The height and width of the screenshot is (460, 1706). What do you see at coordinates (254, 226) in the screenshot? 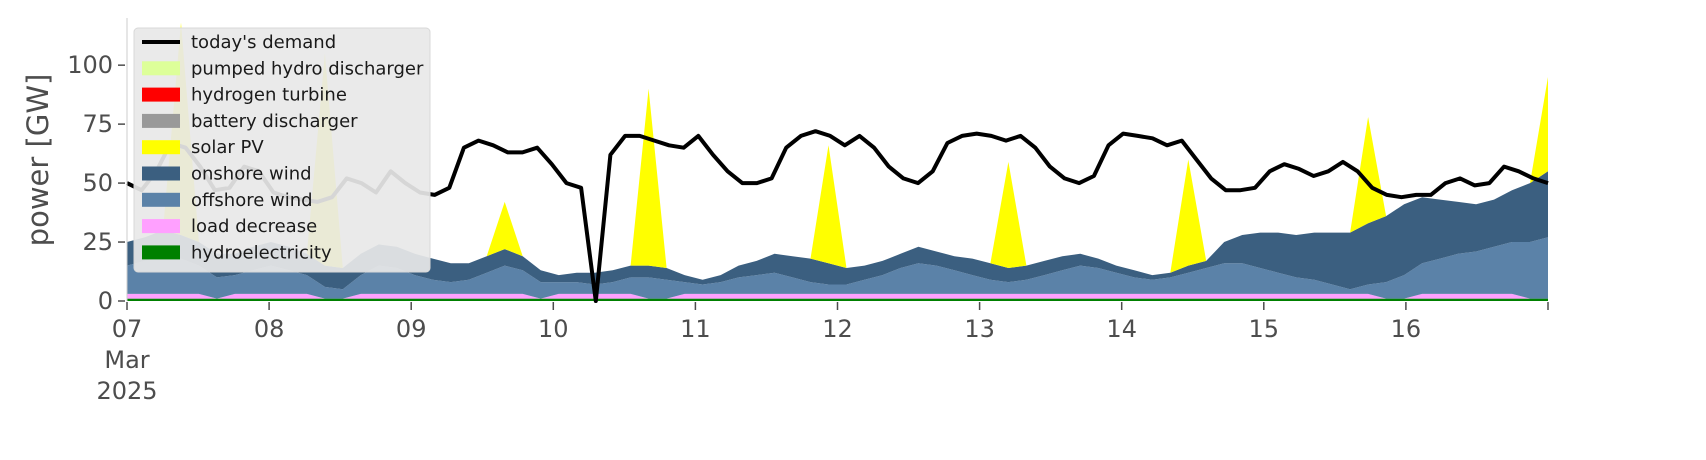
I see `legend-label: load decrease` at bounding box center [254, 226].